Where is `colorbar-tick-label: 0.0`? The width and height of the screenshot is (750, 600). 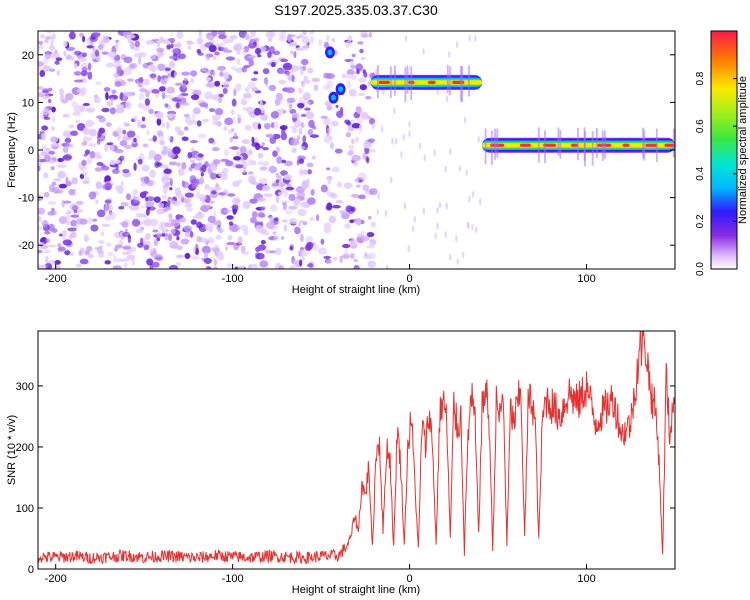 colorbar-tick-label: 0.0 is located at coordinates (700, 269).